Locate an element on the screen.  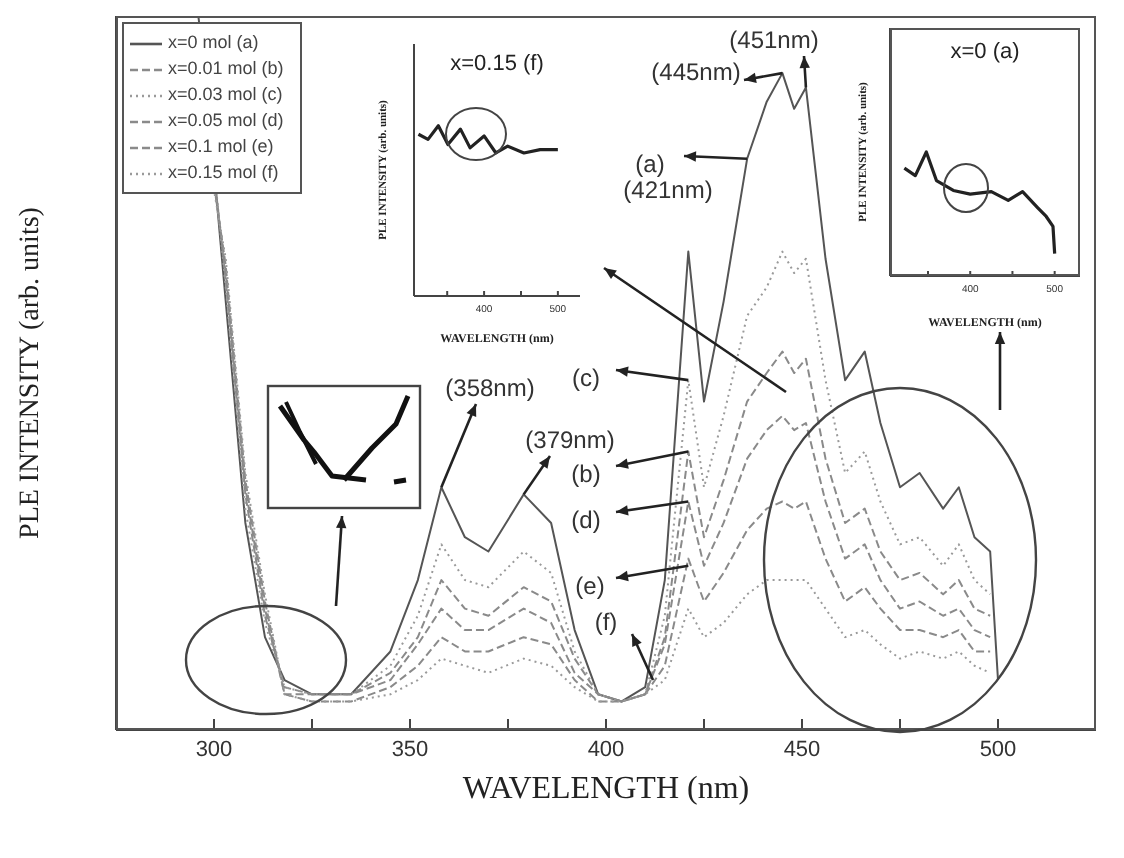
annotation: (a) is located at coordinates (650, 164).